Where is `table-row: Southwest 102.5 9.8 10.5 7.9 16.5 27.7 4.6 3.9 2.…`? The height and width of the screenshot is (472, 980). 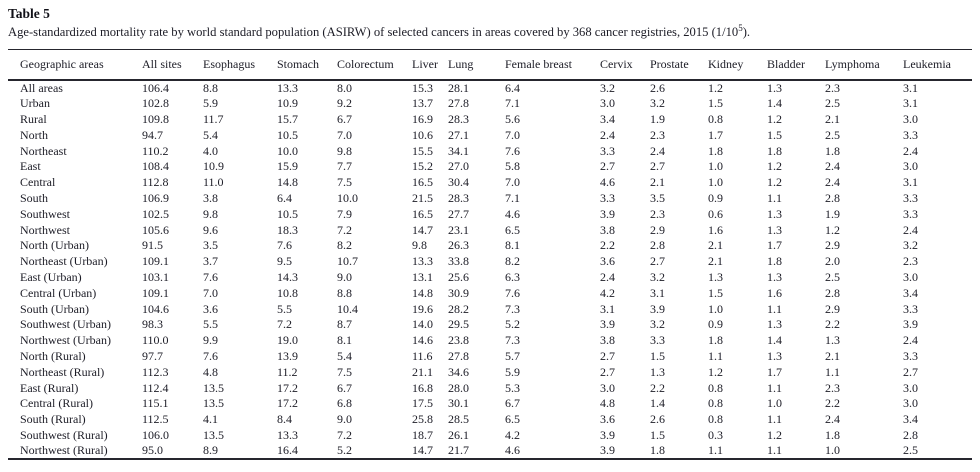 table-row: Southwest 102.5 9.8 10.5 7.9 16.5 27.7 4.6 3.9 2.… is located at coordinates (490, 214).